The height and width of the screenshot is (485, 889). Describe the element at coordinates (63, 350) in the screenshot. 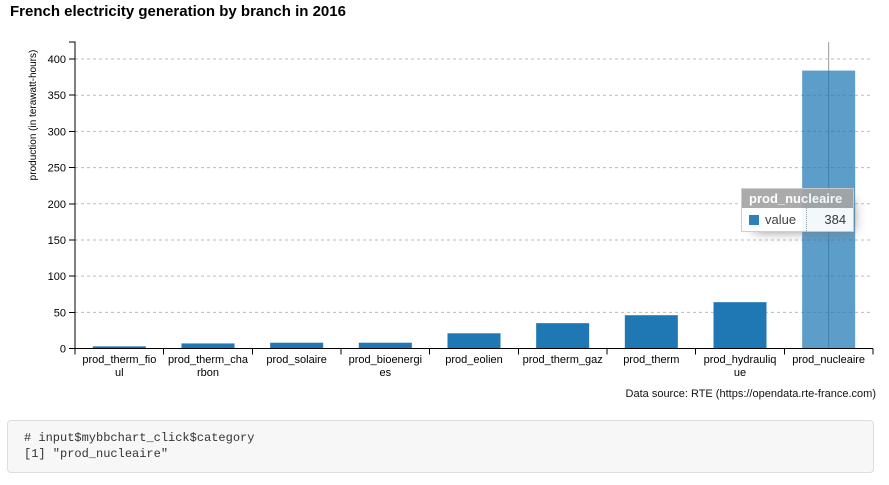

I see `y-tick-label: 0` at that location.